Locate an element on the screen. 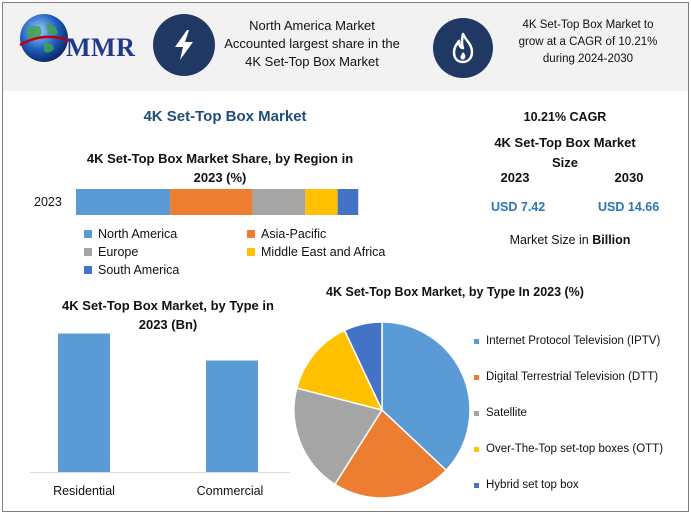  region-legend-asia-pacific: Asia-Pacific is located at coordinates (286, 234).